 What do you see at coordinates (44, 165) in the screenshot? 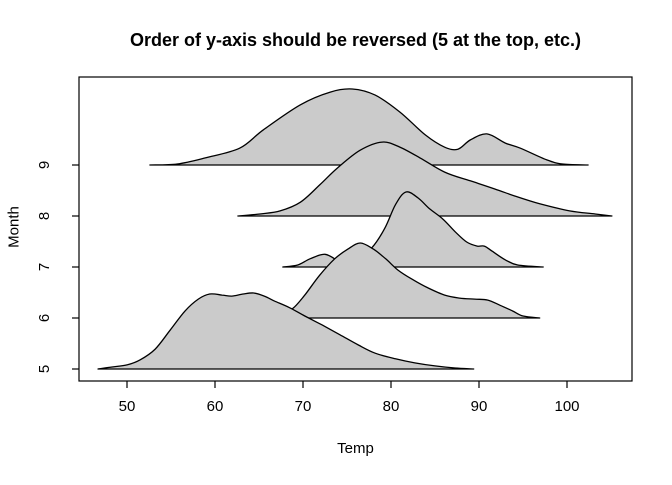
I see `y-tick-label: 9` at bounding box center [44, 165].